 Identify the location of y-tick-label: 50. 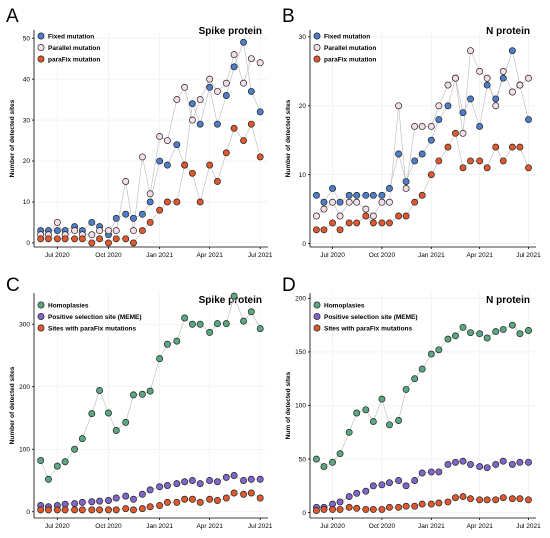
(303, 459).